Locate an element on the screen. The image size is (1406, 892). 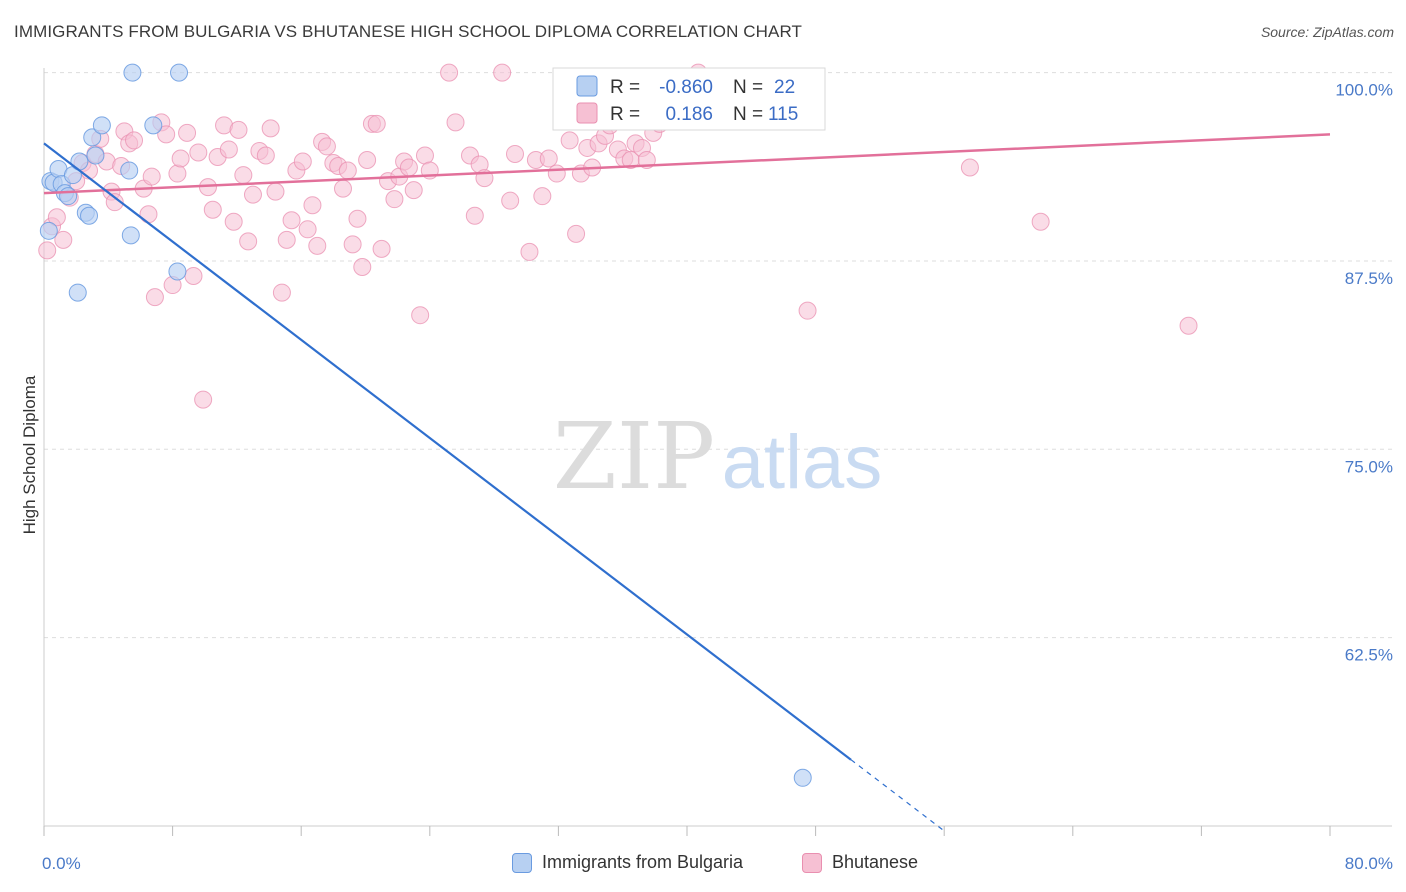
legend-n-value-1: 22 is located at coordinates (784, 87).